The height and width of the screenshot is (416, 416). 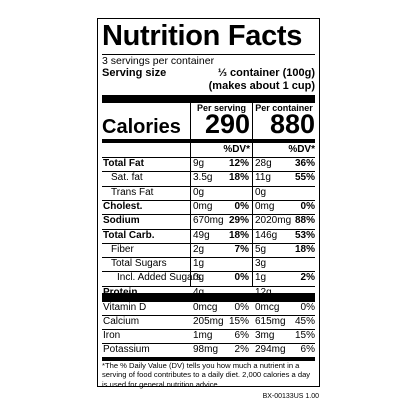 What do you see at coordinates (206, 349) in the screenshot?
I see `amount: 98mg` at bounding box center [206, 349].